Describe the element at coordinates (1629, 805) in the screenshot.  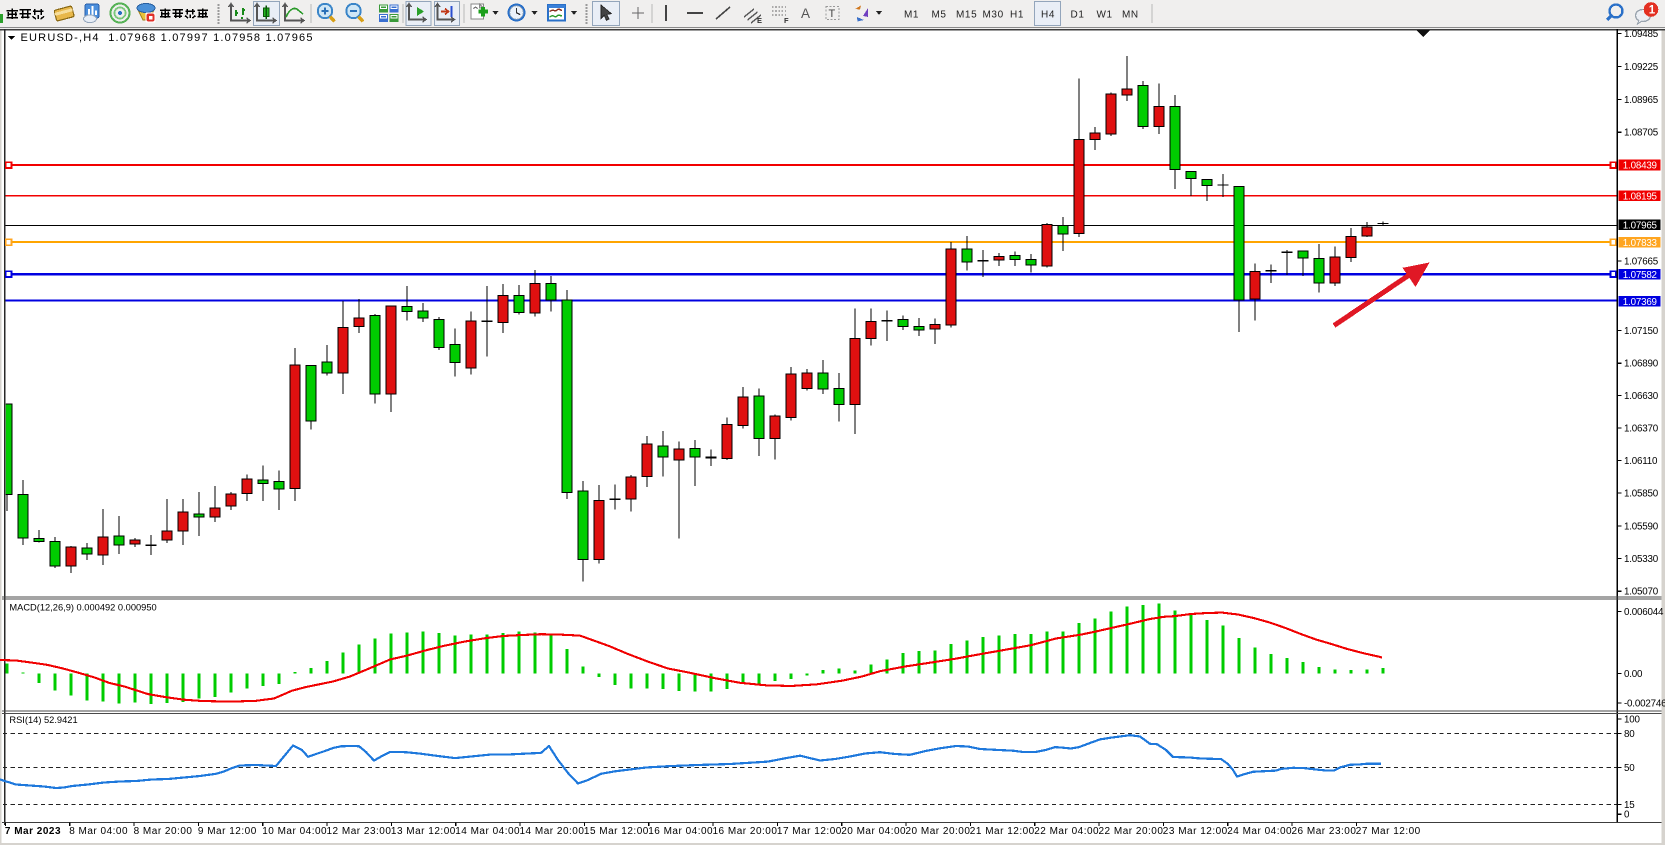
I see `svg-text: 15` at that location.